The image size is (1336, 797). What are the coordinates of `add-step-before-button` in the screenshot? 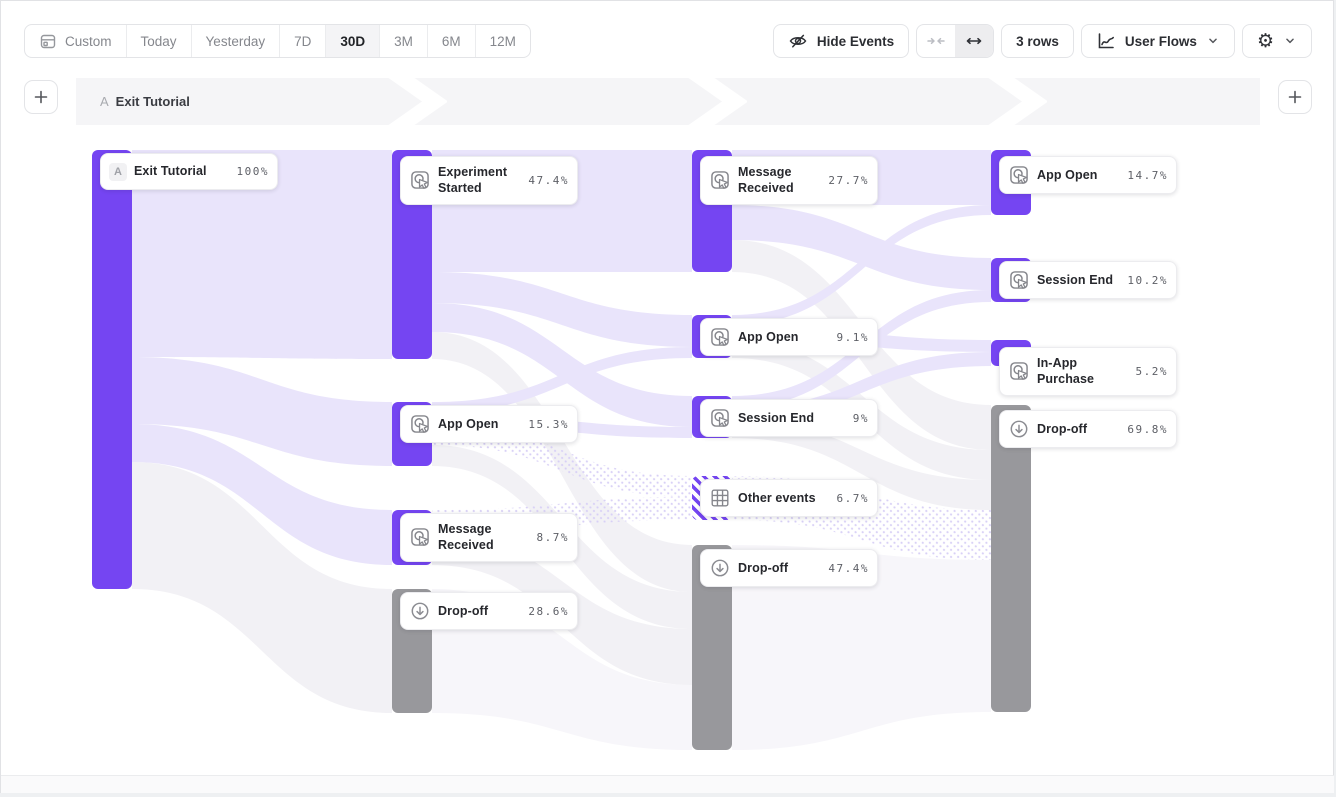 It's located at (41, 97).